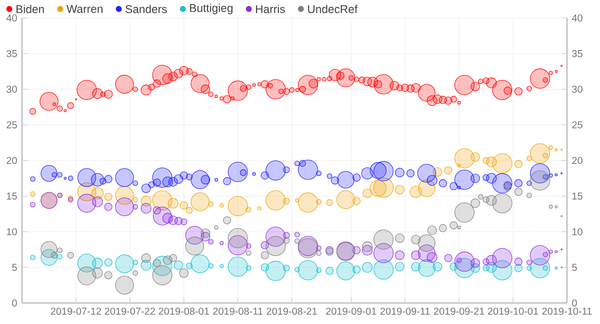 The image size is (600, 324). What do you see at coordinates (76, 311) in the screenshot?
I see `x-tick-label: 2019-07-12` at bounding box center [76, 311].